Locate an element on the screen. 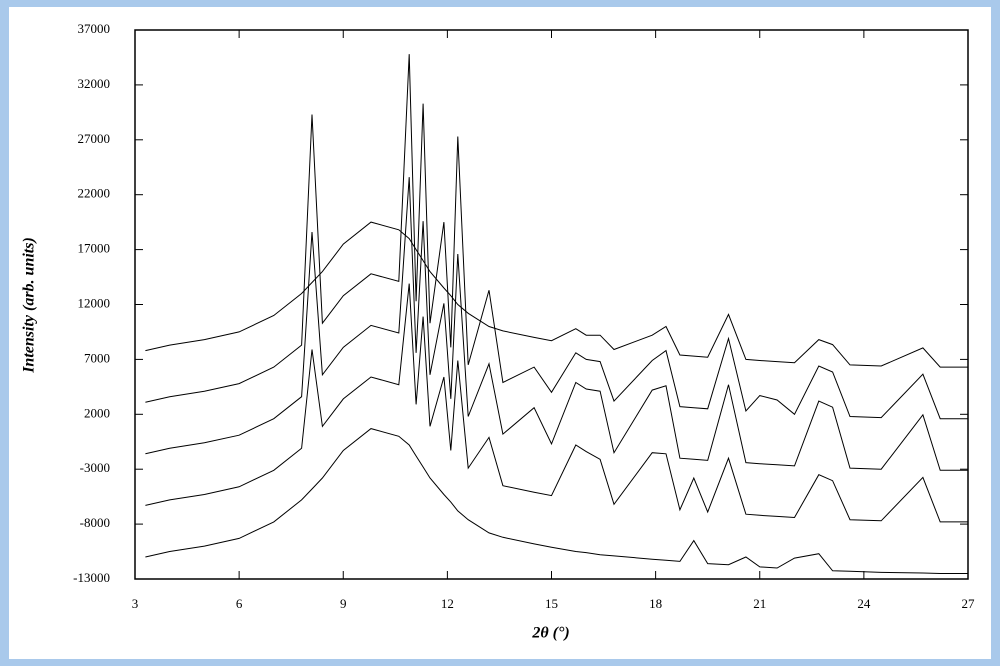 Image resolution: width=1000 pixels, height=666 pixels. y-tick-label: 7000 is located at coordinates (97, 357).